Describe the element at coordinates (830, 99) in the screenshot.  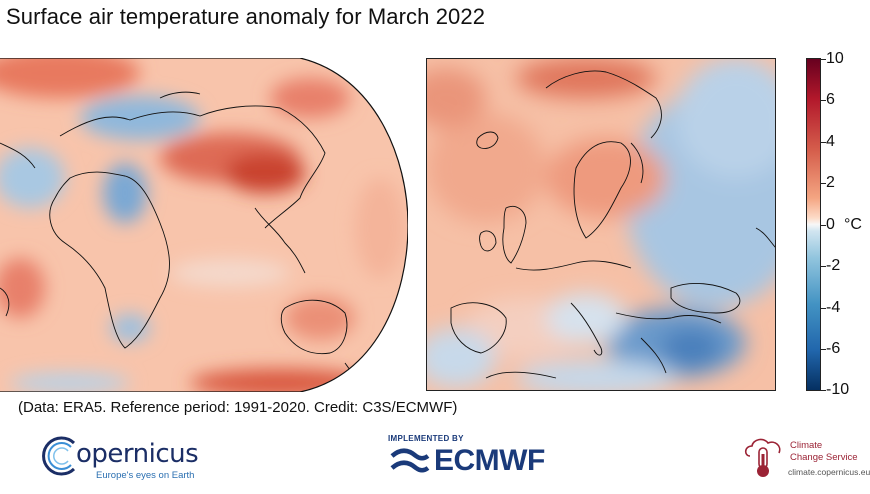
I see `colorbar-tick-label: 6` at that location.